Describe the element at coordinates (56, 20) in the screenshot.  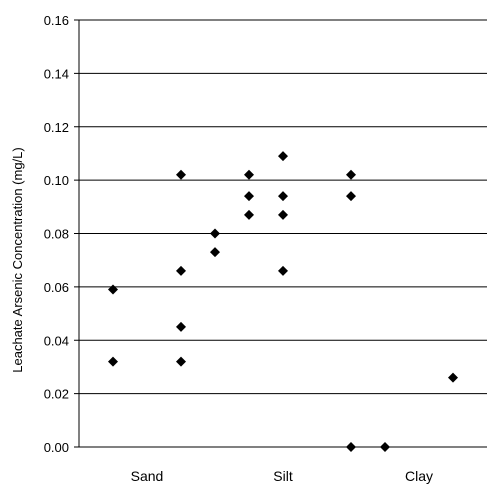
I see `y-tick-label: 0.16` at that location.